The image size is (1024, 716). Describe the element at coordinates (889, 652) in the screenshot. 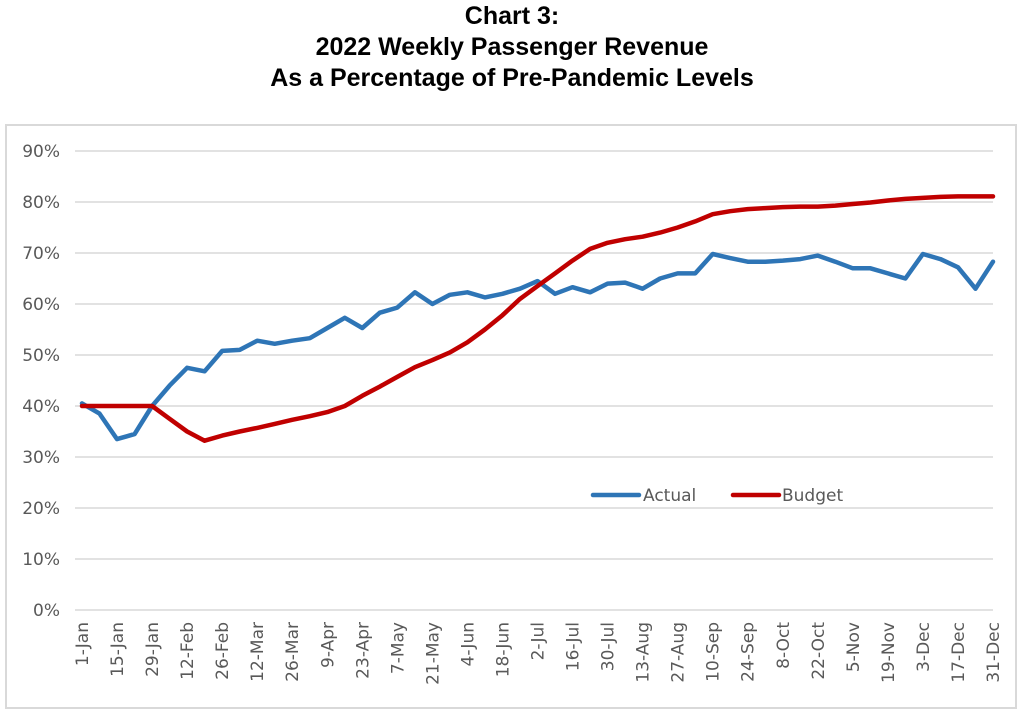

I see `x-tick-label: 19-Nov` at that location.